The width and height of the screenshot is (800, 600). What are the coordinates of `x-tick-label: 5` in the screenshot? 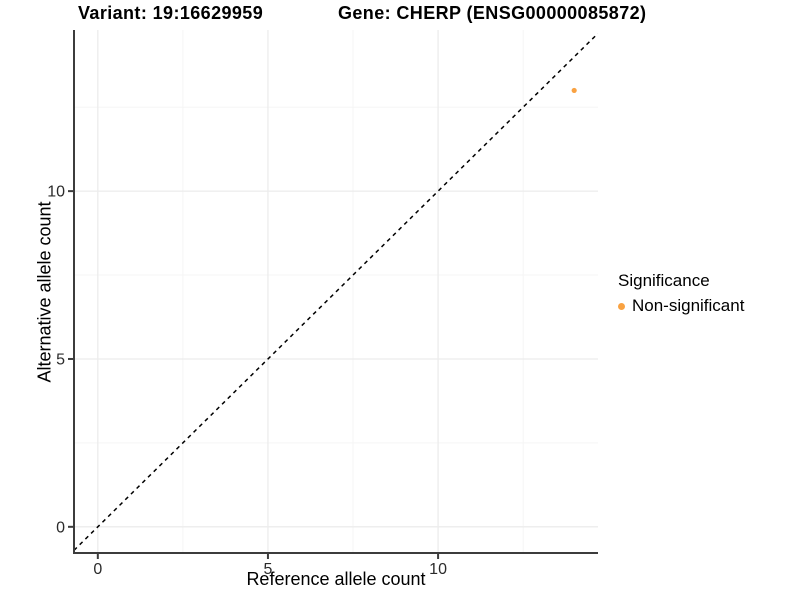 It's located at (267, 569).